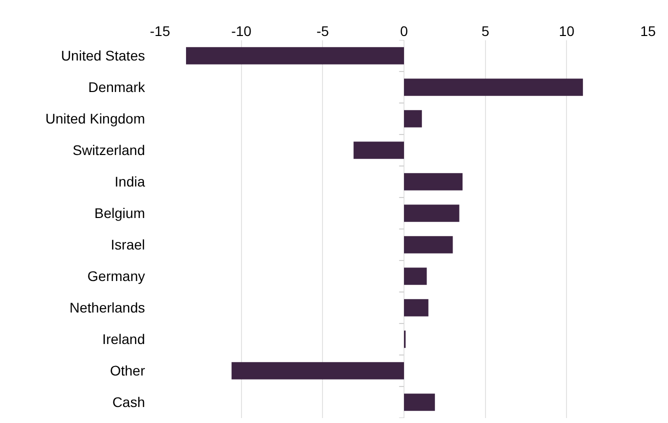 The height and width of the screenshot is (423, 668). Describe the element at coordinates (123, 339) in the screenshot. I see `y-tick-label: Ireland` at that location.